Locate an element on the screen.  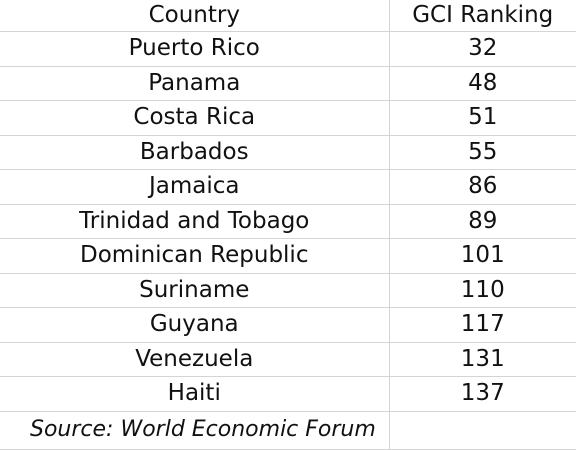
country-cell: Guyana is located at coordinates (195, 325).